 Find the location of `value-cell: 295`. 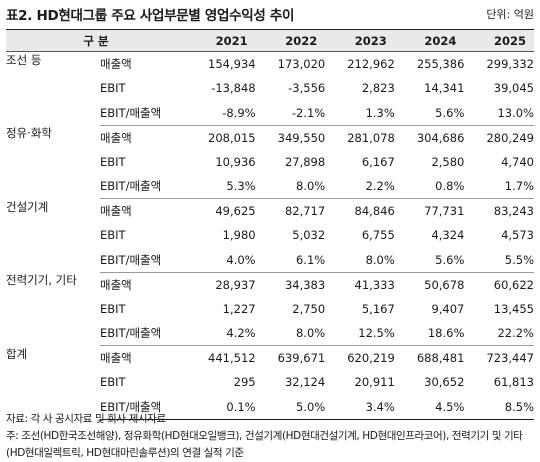

value-cell: 295 is located at coordinates (244, 382).